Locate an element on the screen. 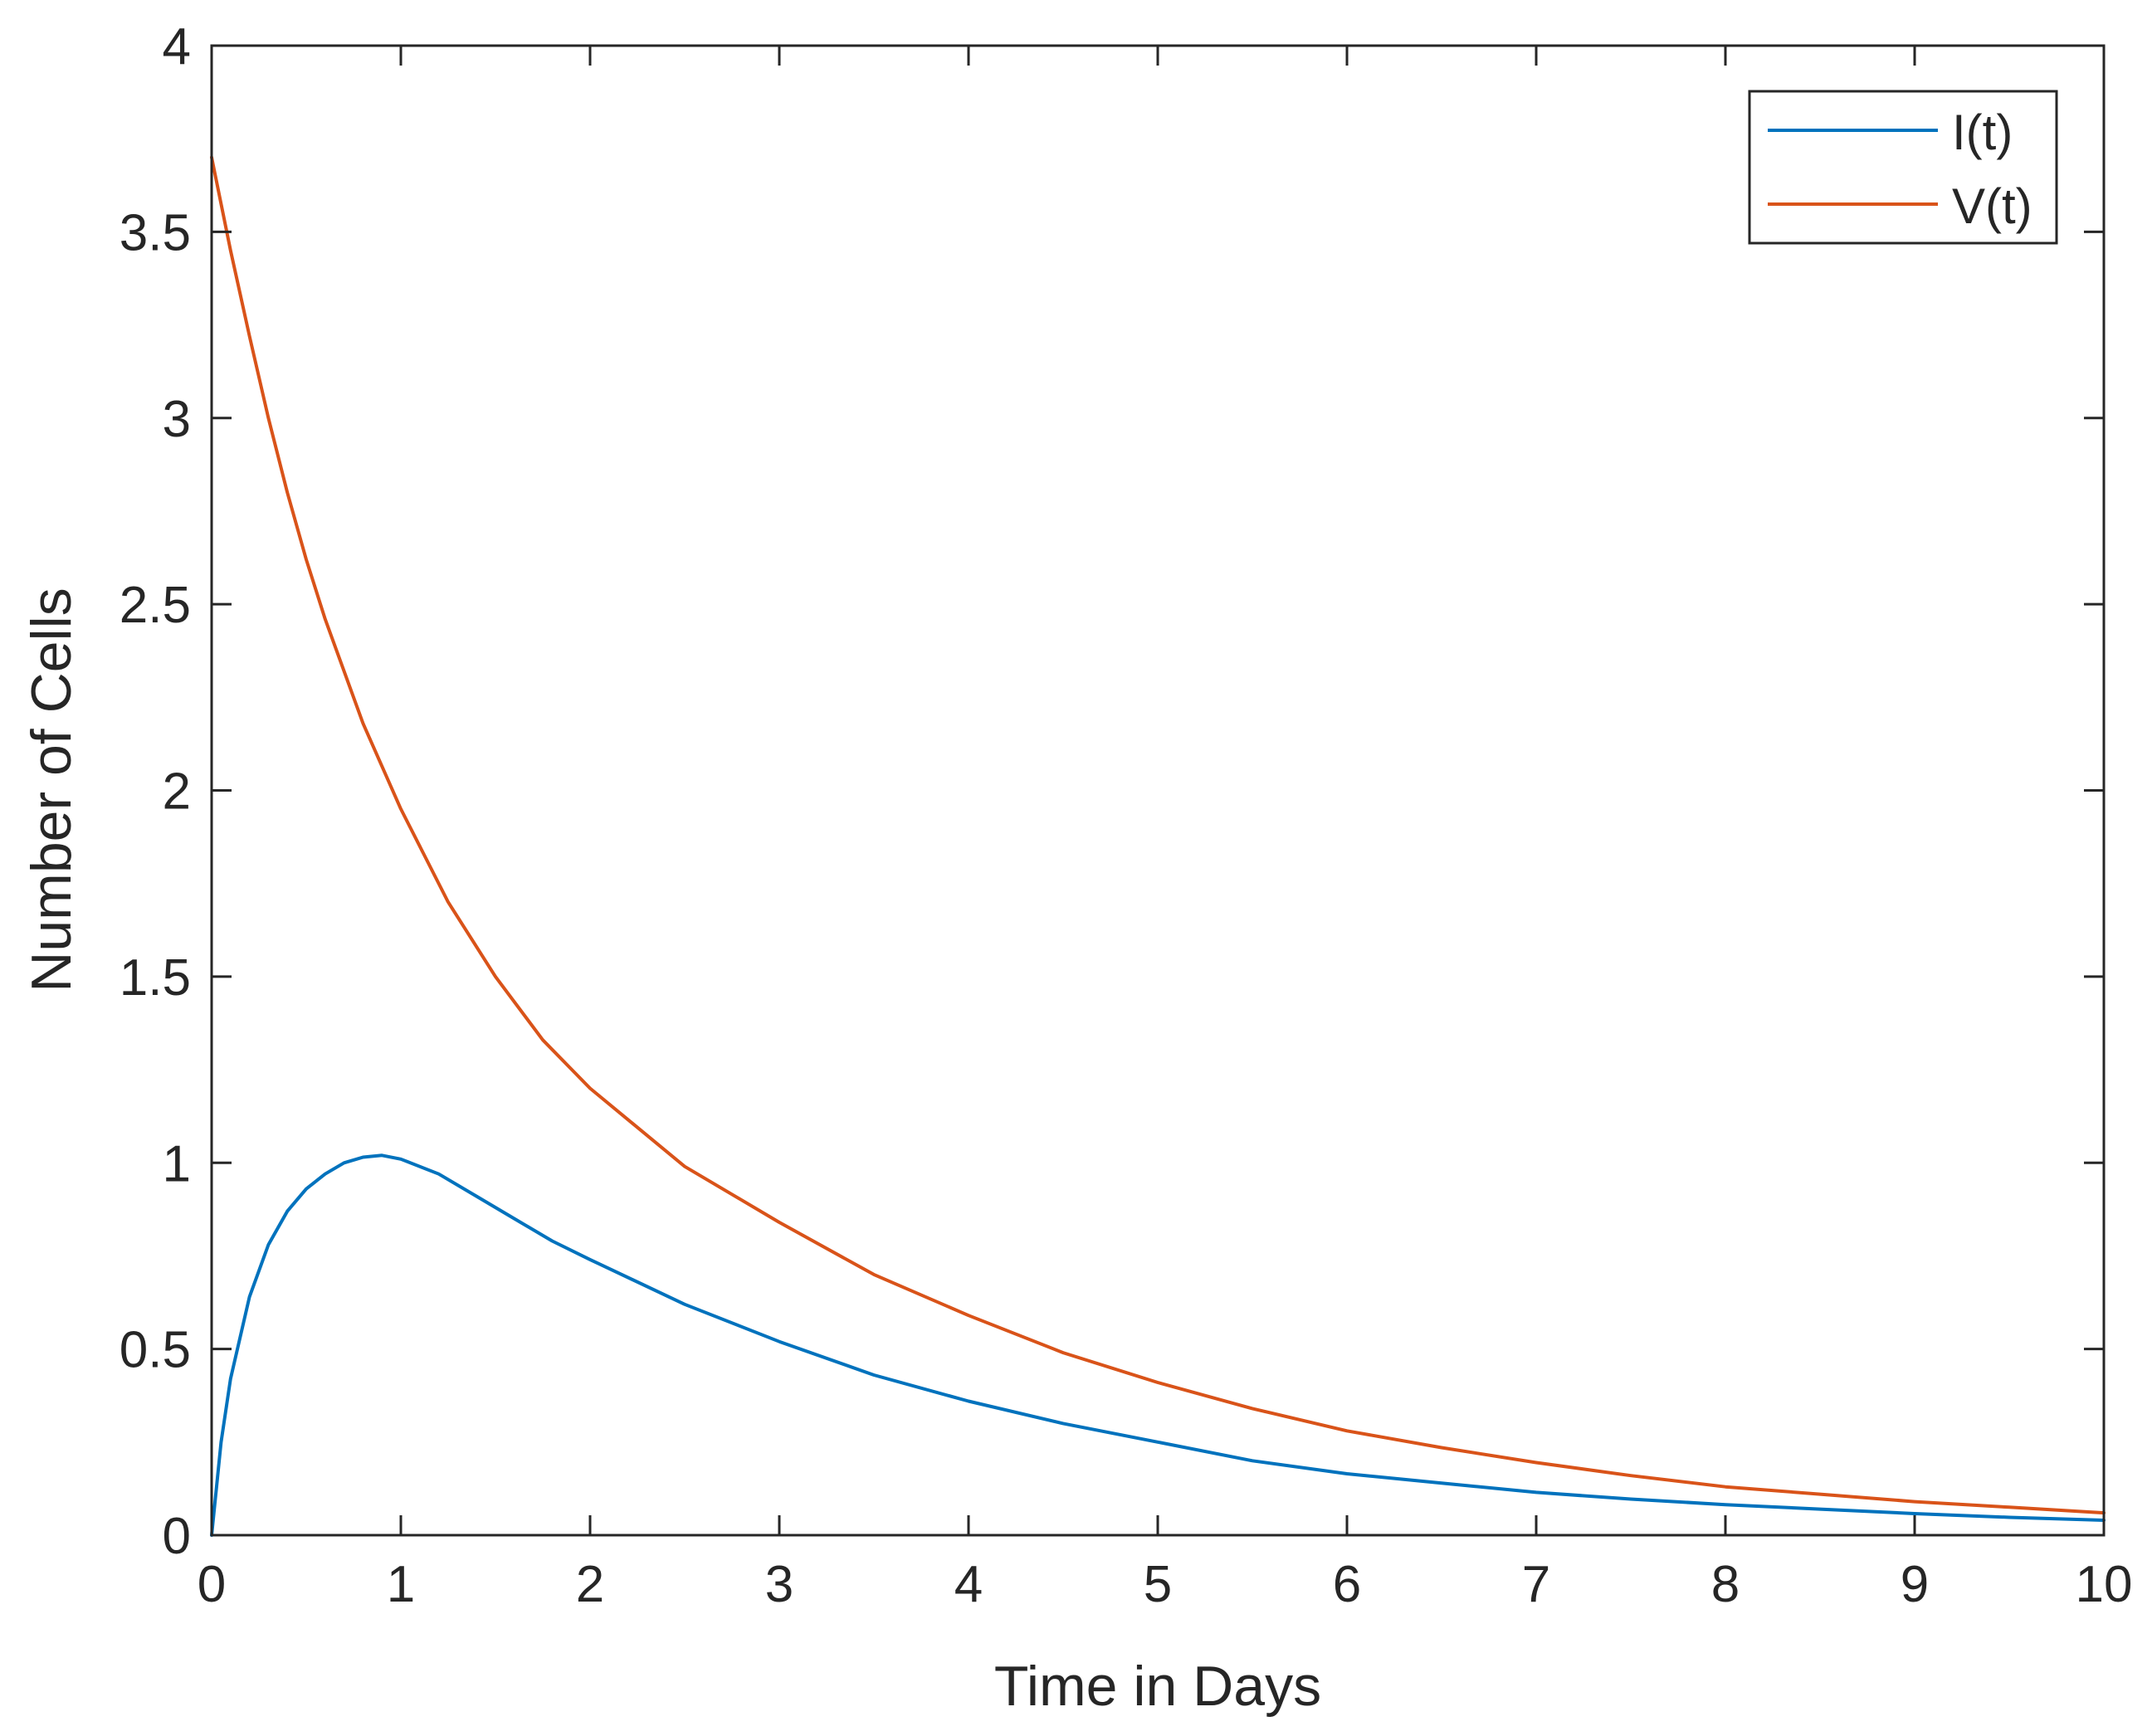  legend-box is located at coordinates (1903, 167).